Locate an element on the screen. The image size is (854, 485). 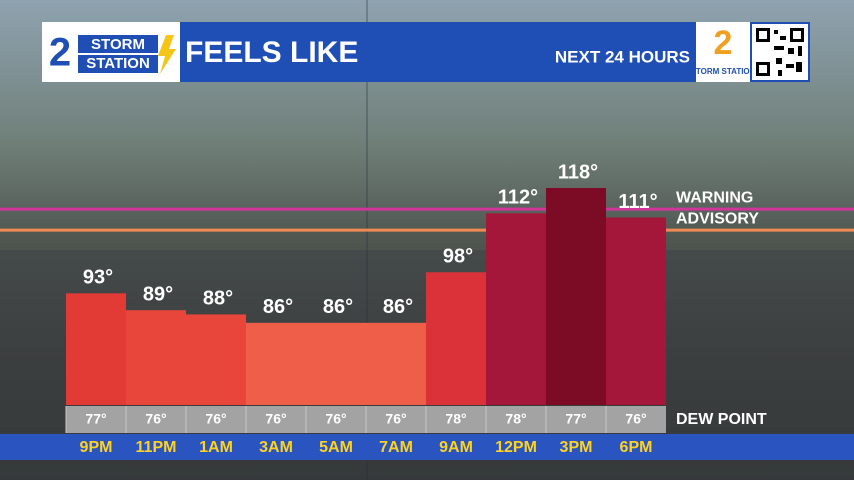
corner-text: STORM STATION is located at coordinates (723, 71).